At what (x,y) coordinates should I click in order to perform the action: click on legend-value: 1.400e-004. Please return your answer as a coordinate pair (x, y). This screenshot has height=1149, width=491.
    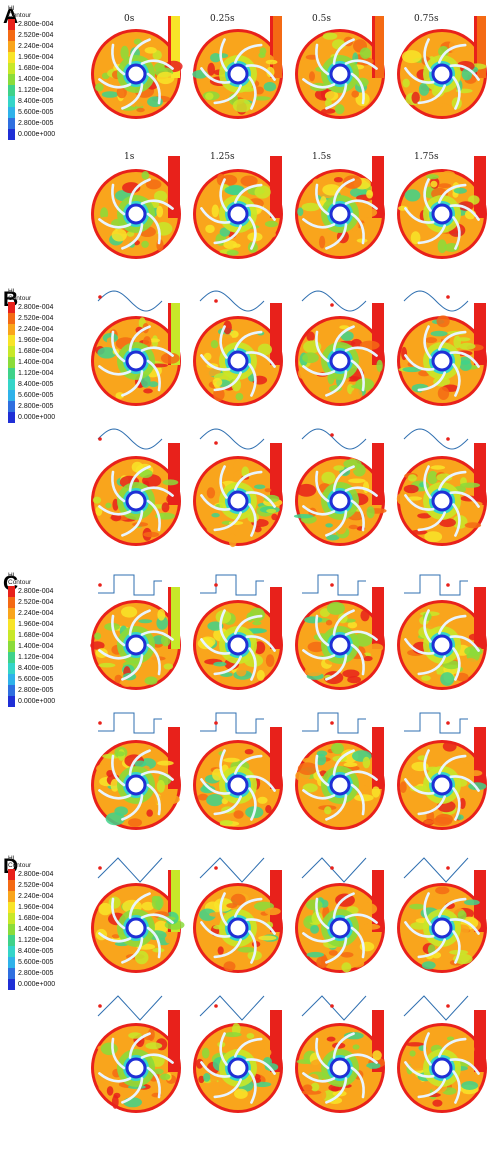
    Looking at the image, I should click on (36, 929).